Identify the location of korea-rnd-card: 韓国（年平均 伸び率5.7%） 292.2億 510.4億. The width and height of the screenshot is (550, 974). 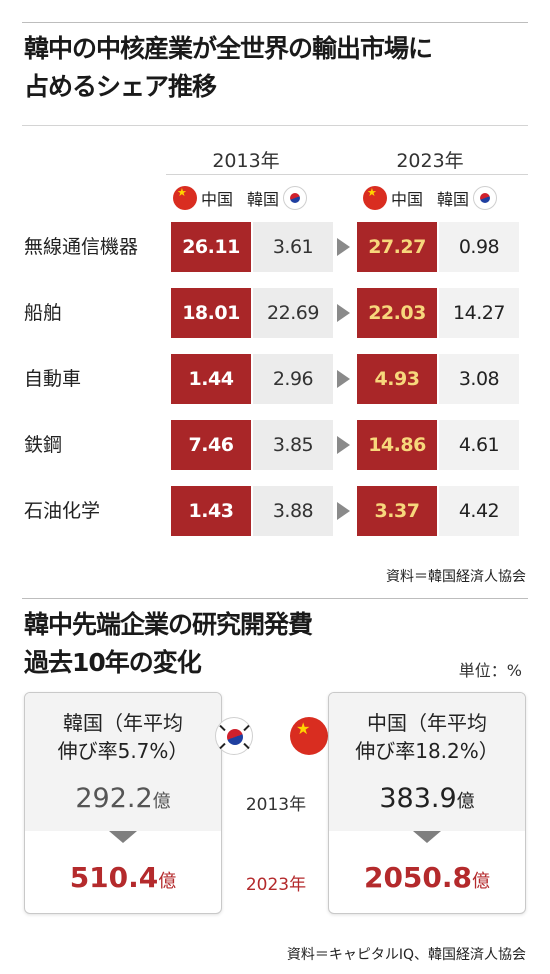
(123, 803).